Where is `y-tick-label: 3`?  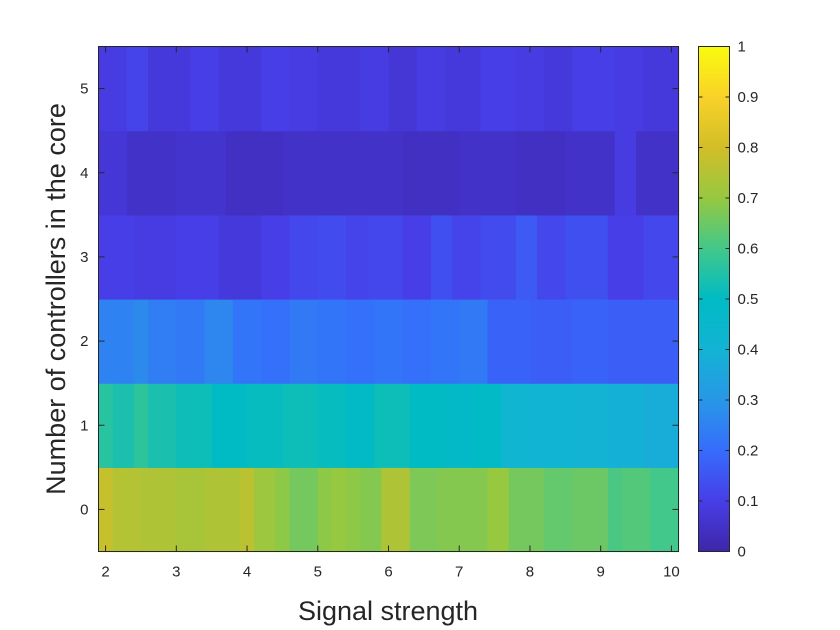
y-tick-label: 3 is located at coordinates (84, 257).